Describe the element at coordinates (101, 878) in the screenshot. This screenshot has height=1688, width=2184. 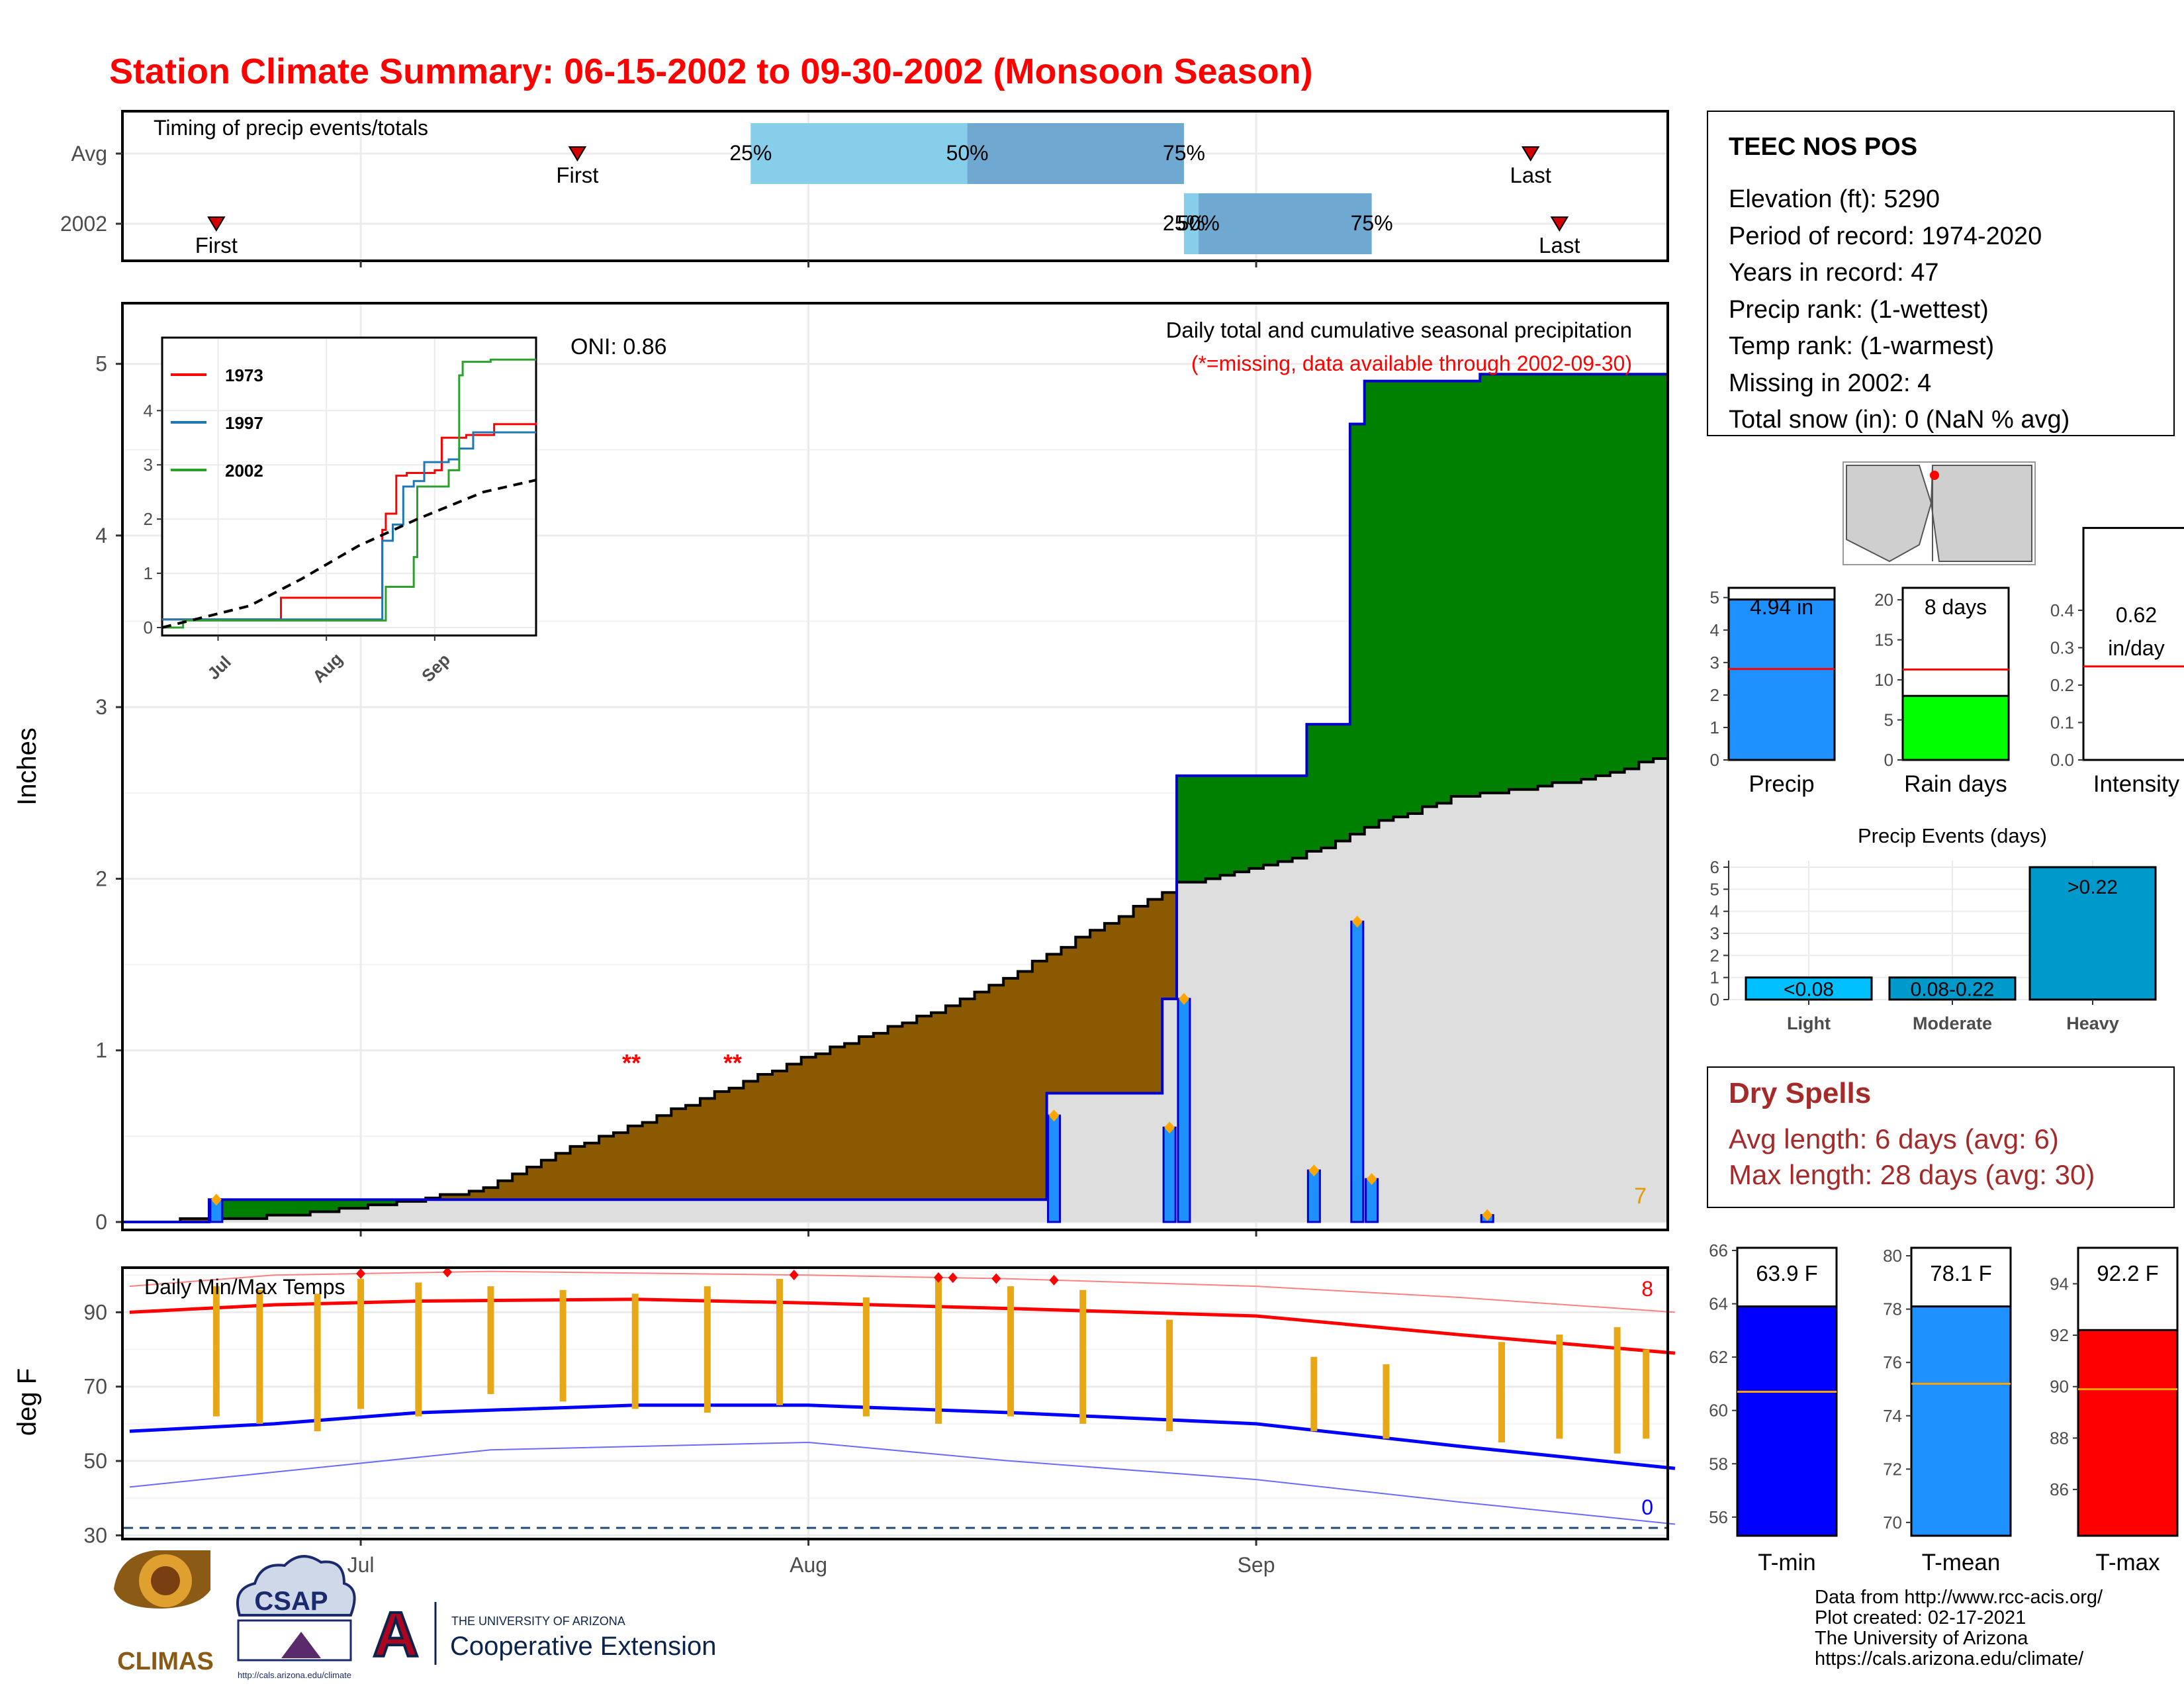
I see `precip-y-tick-label: 2` at that location.